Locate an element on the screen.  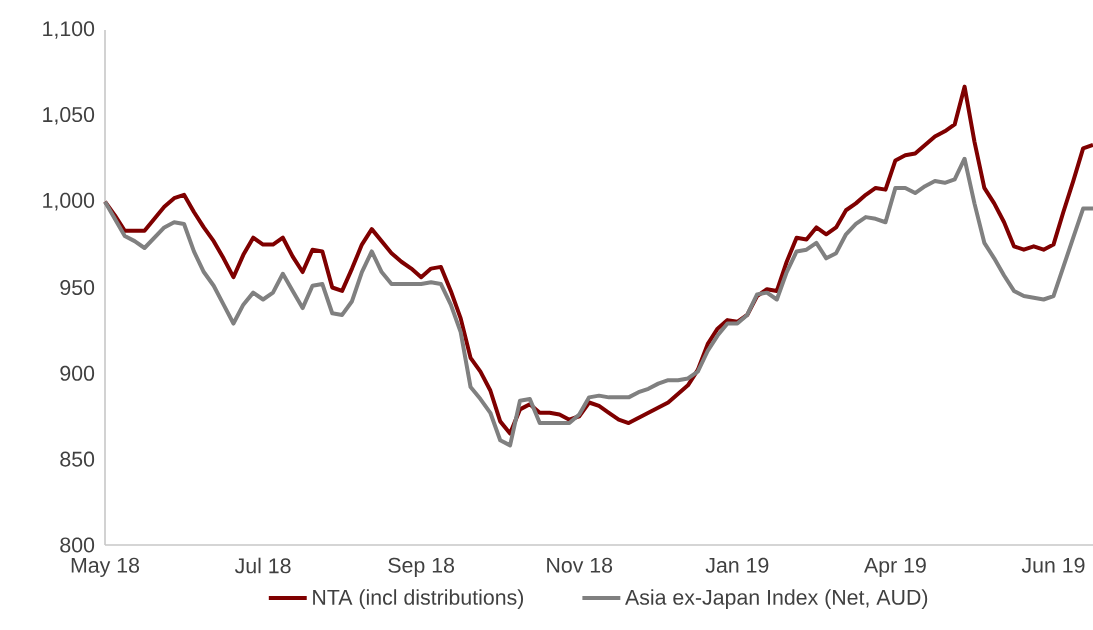
x-tick-label: Apr 19 is located at coordinates (895, 567).